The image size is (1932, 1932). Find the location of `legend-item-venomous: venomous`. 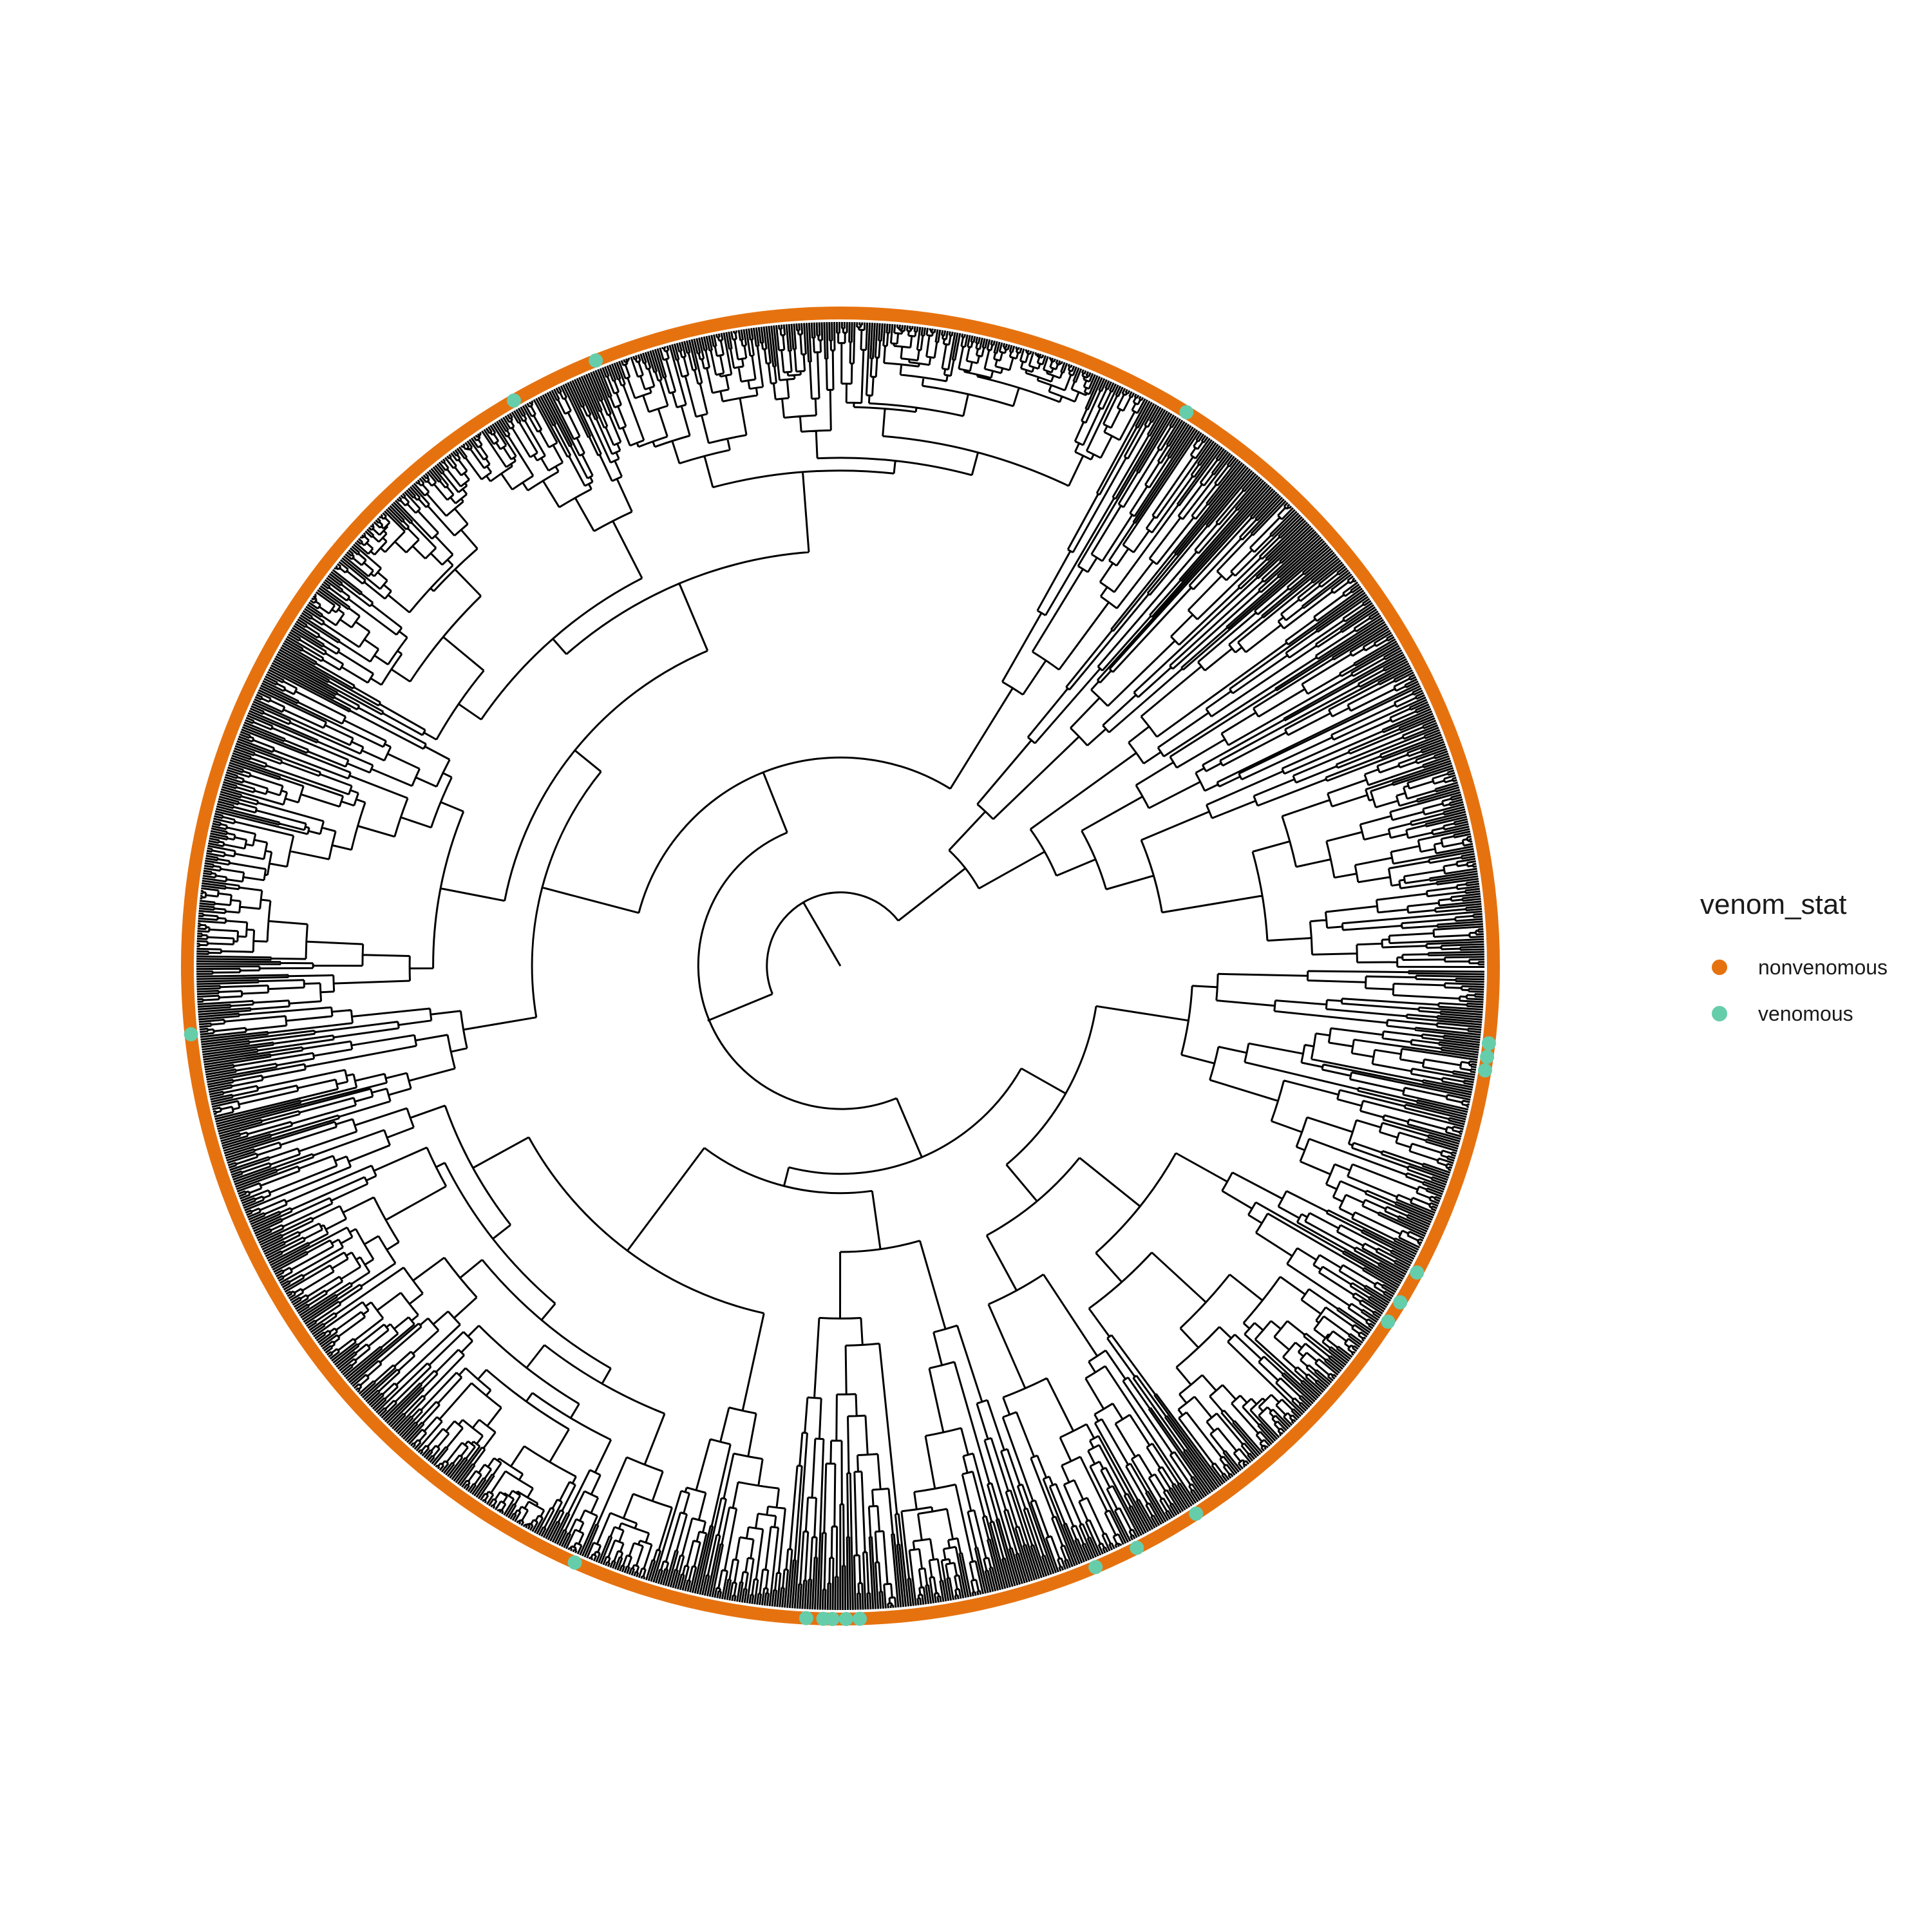

legend-item-venomous: venomous is located at coordinates (1794, 1013).